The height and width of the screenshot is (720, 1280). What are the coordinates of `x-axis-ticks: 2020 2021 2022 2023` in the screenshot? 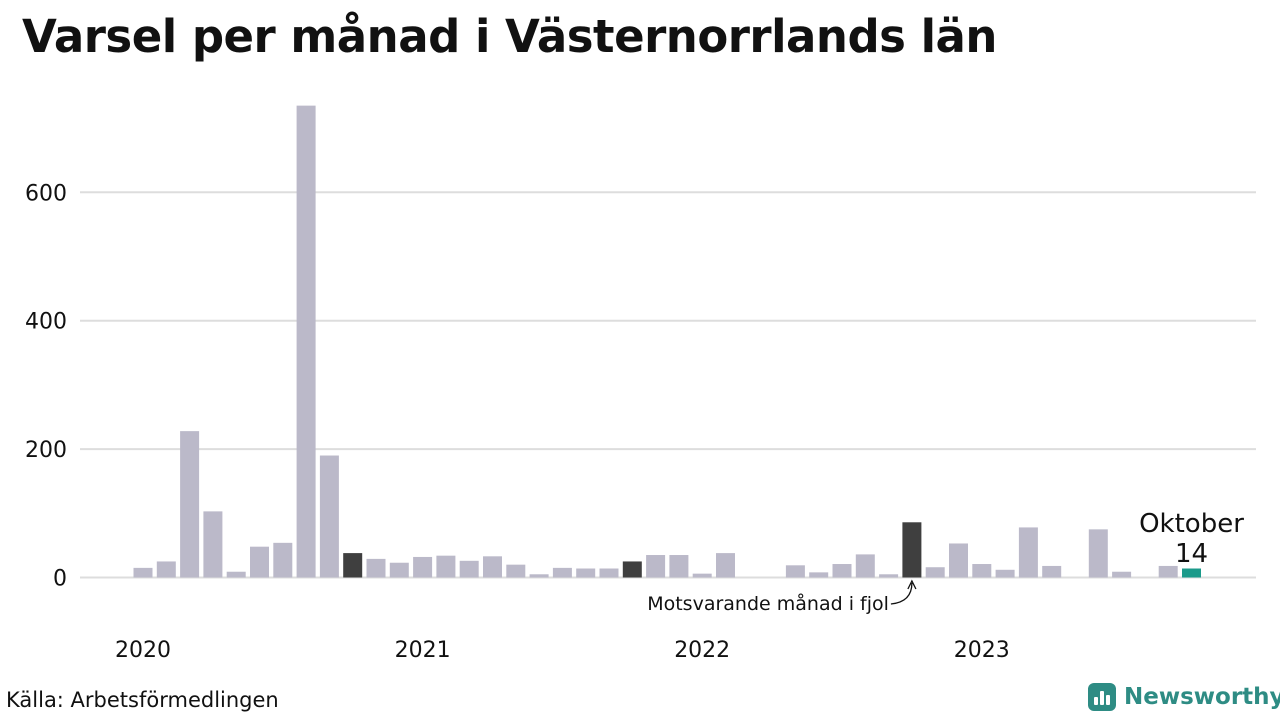 It's located at (562, 650).